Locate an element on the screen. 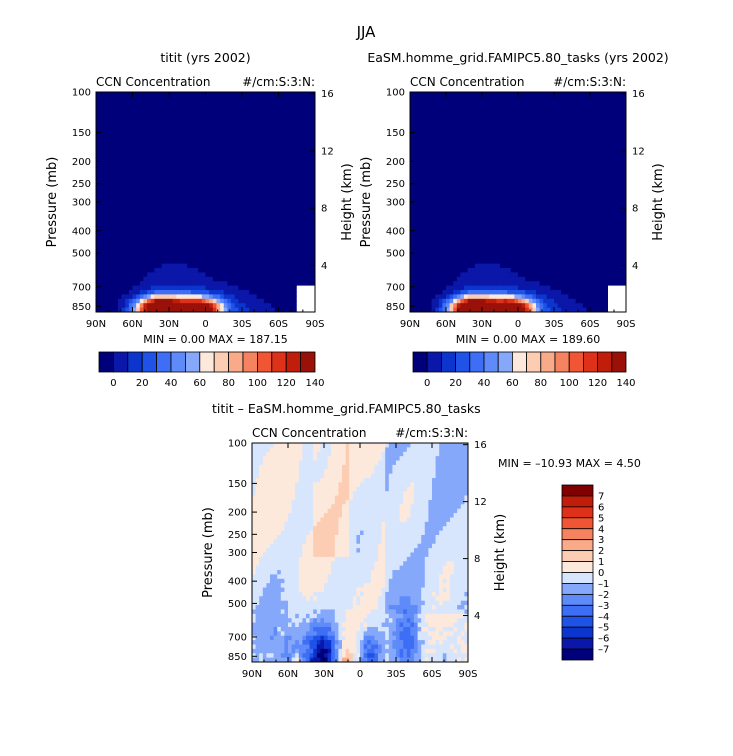 The image size is (733, 756). colorbar-swatch is located at coordinates (164, 362).